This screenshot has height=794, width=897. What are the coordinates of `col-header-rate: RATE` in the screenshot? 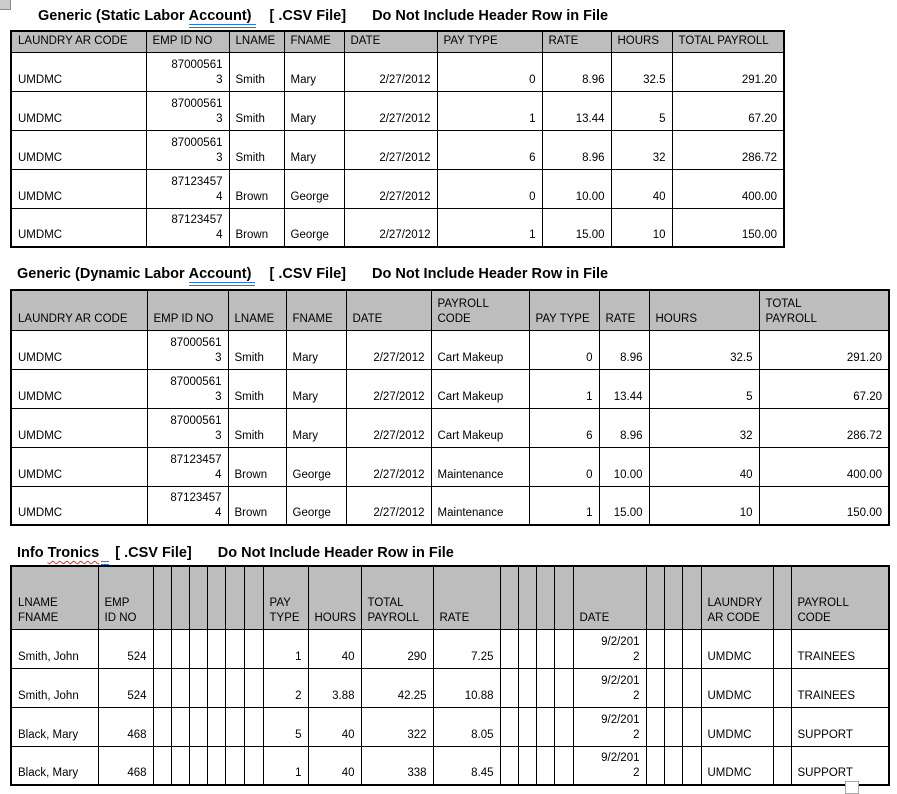 It's located at (624, 310).